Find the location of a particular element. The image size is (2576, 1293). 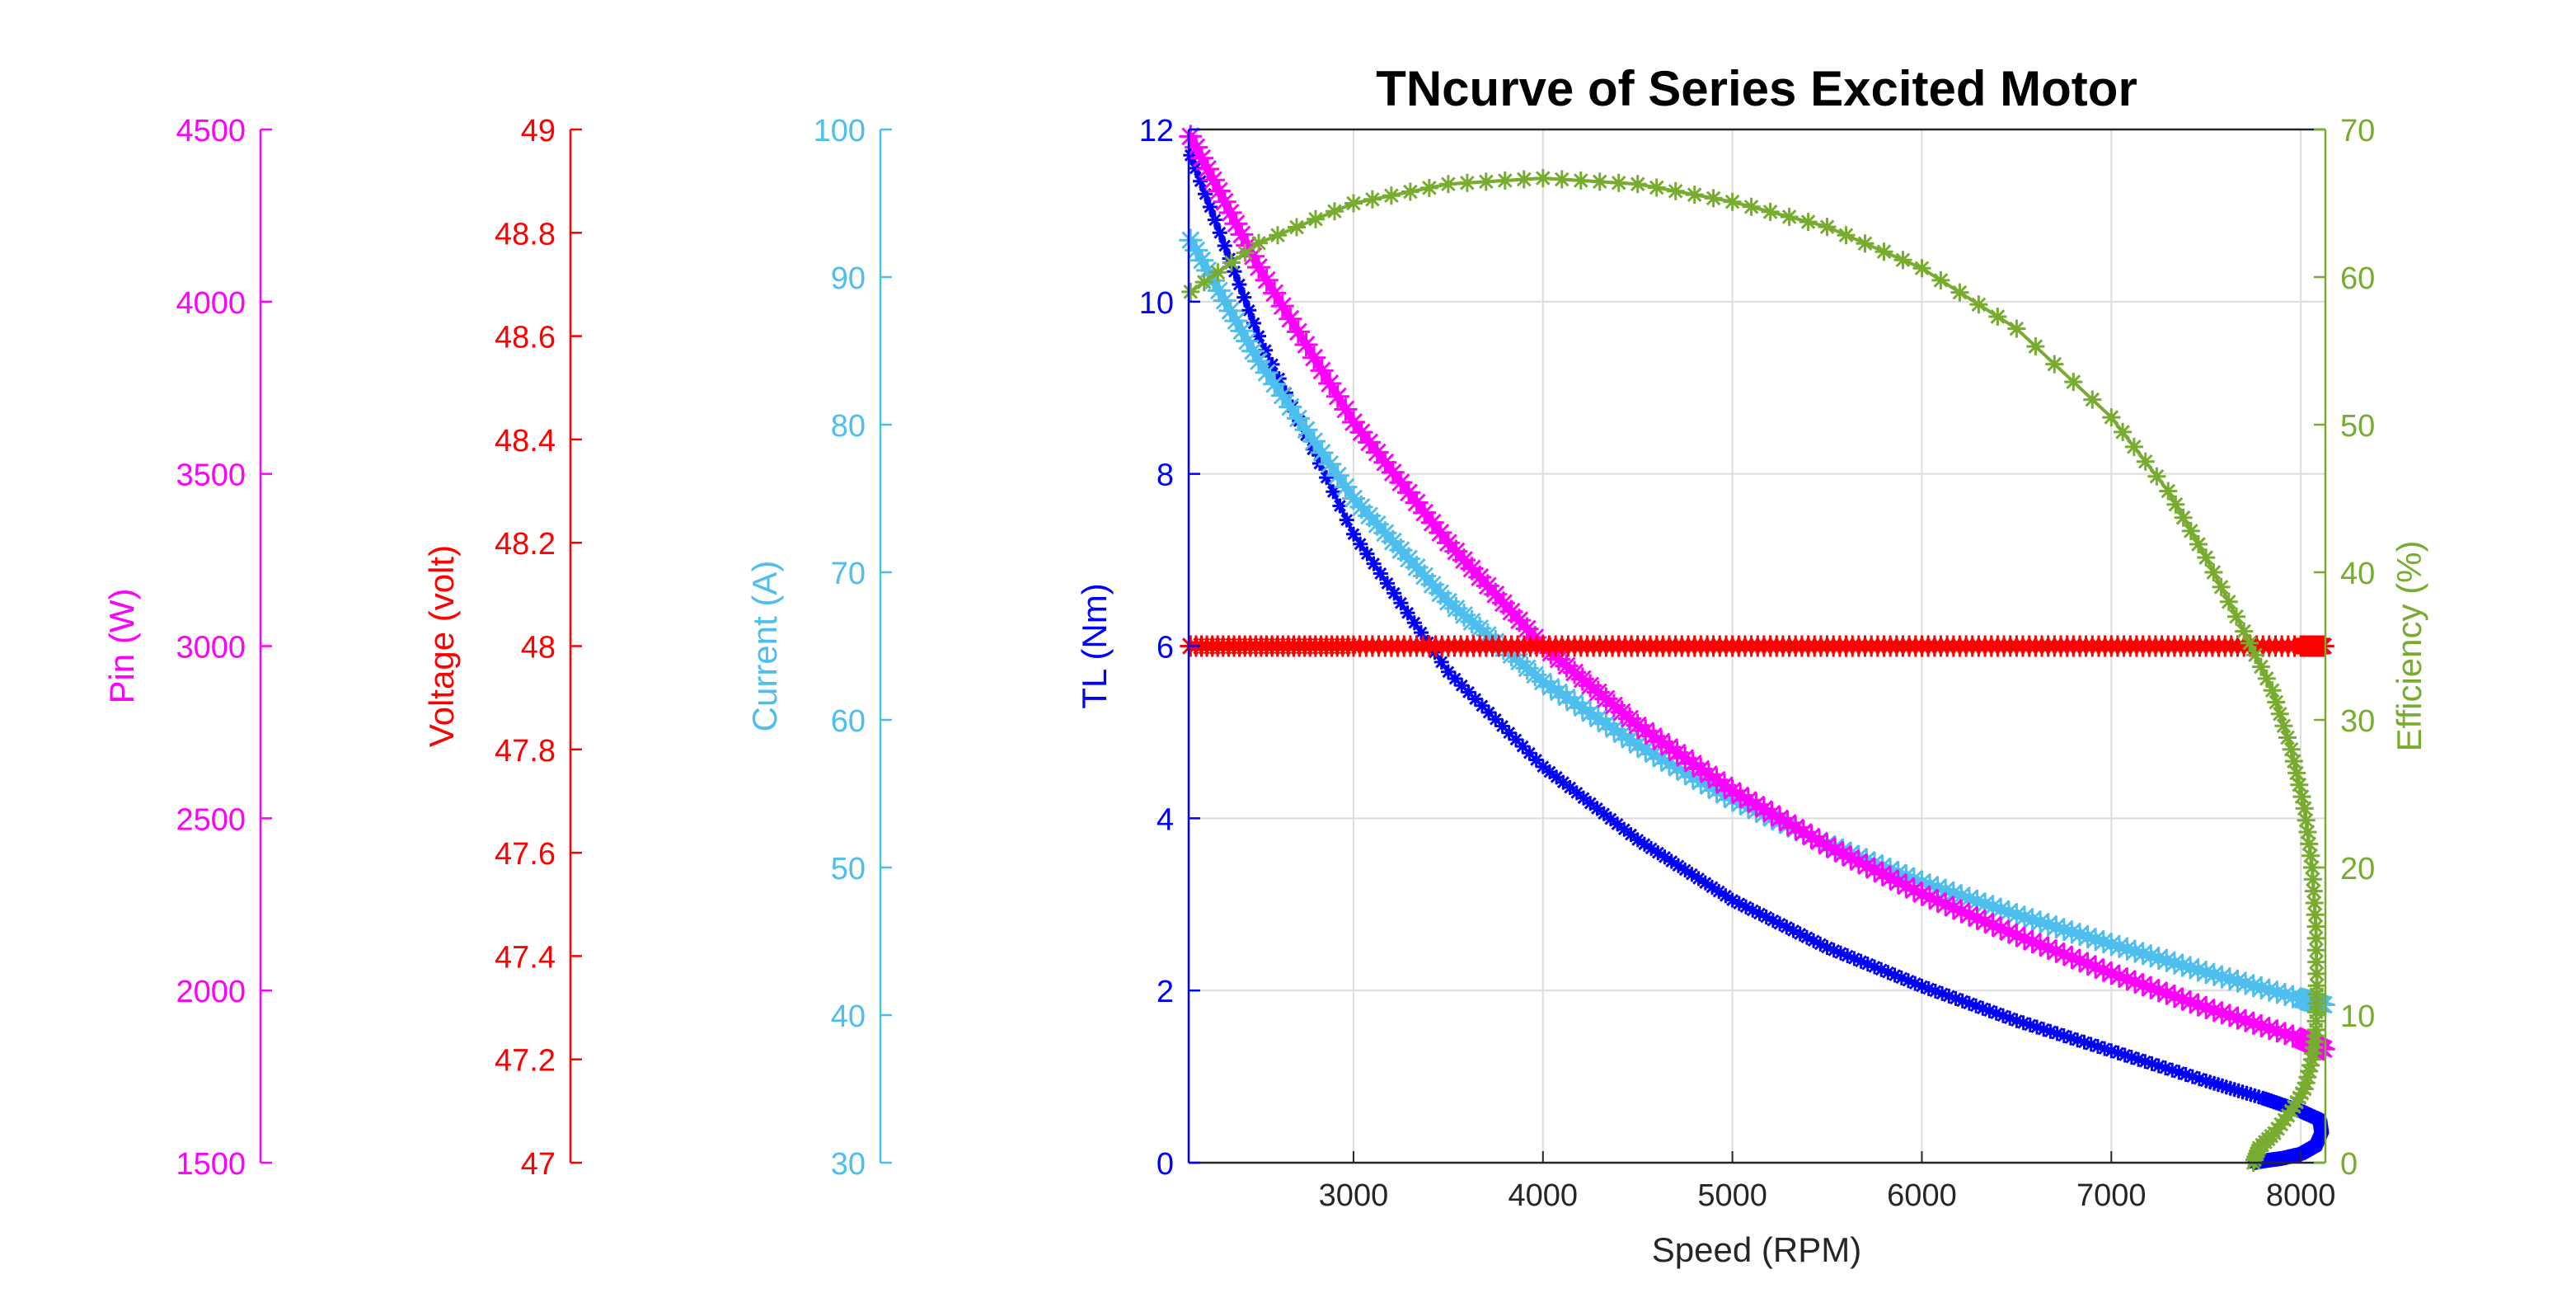

y-tick-label: 4000 is located at coordinates (211, 304).